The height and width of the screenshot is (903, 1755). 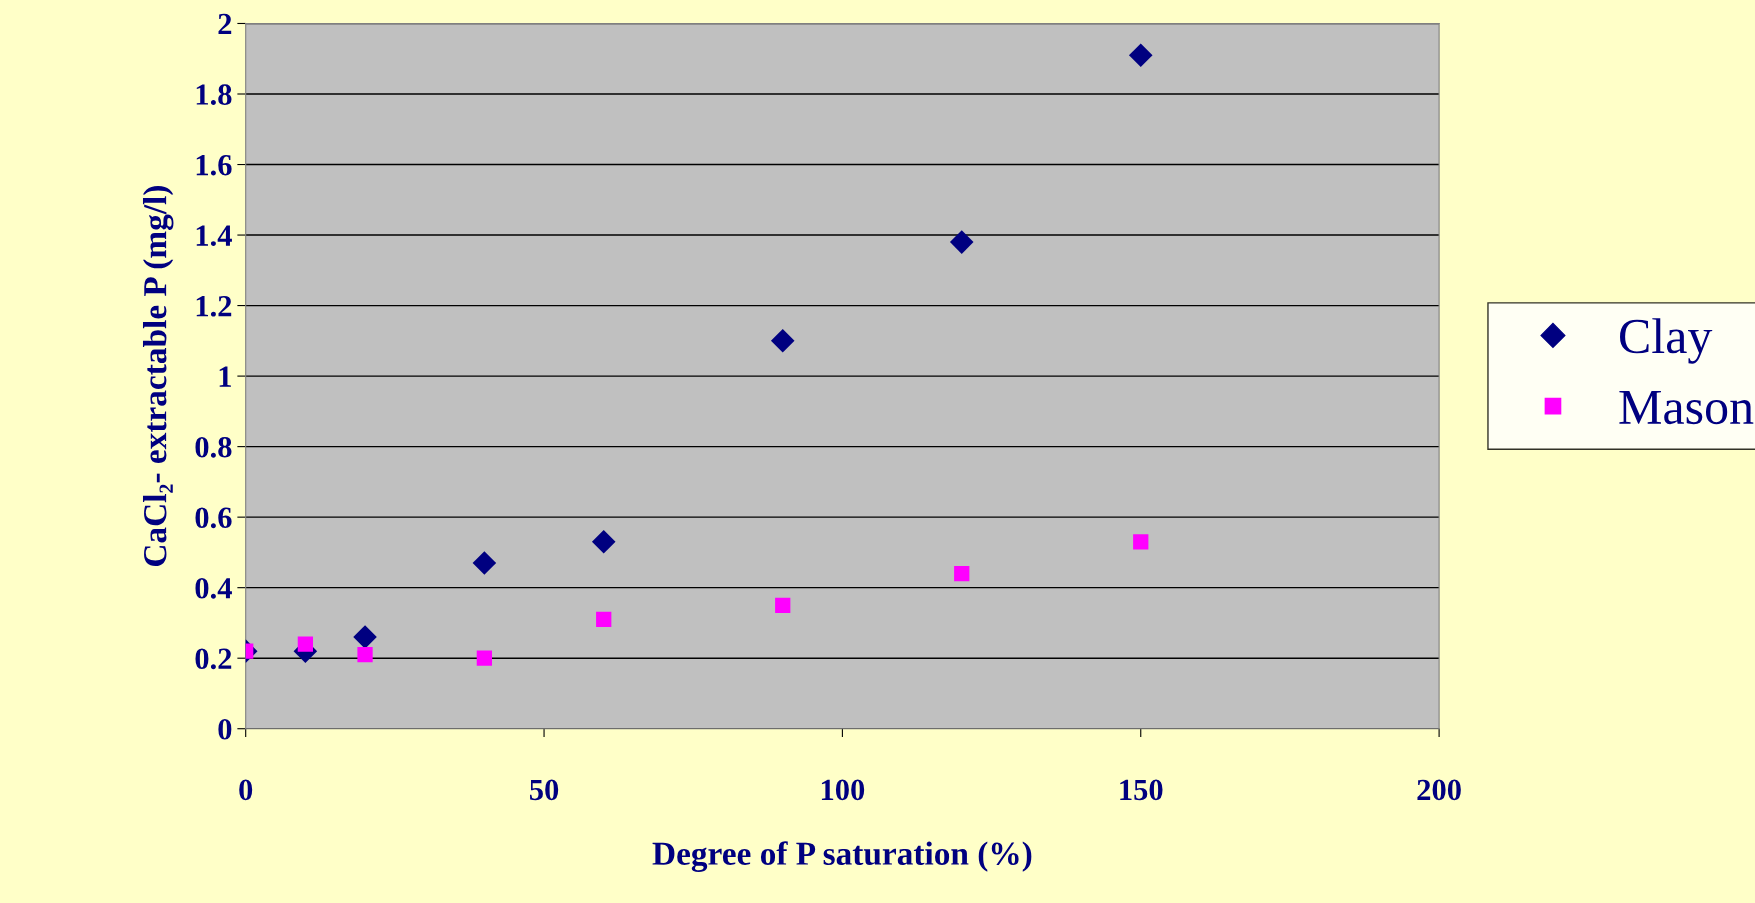 I want to click on x-axis-title: Degree of P saturation (%), so click(x=842, y=856).